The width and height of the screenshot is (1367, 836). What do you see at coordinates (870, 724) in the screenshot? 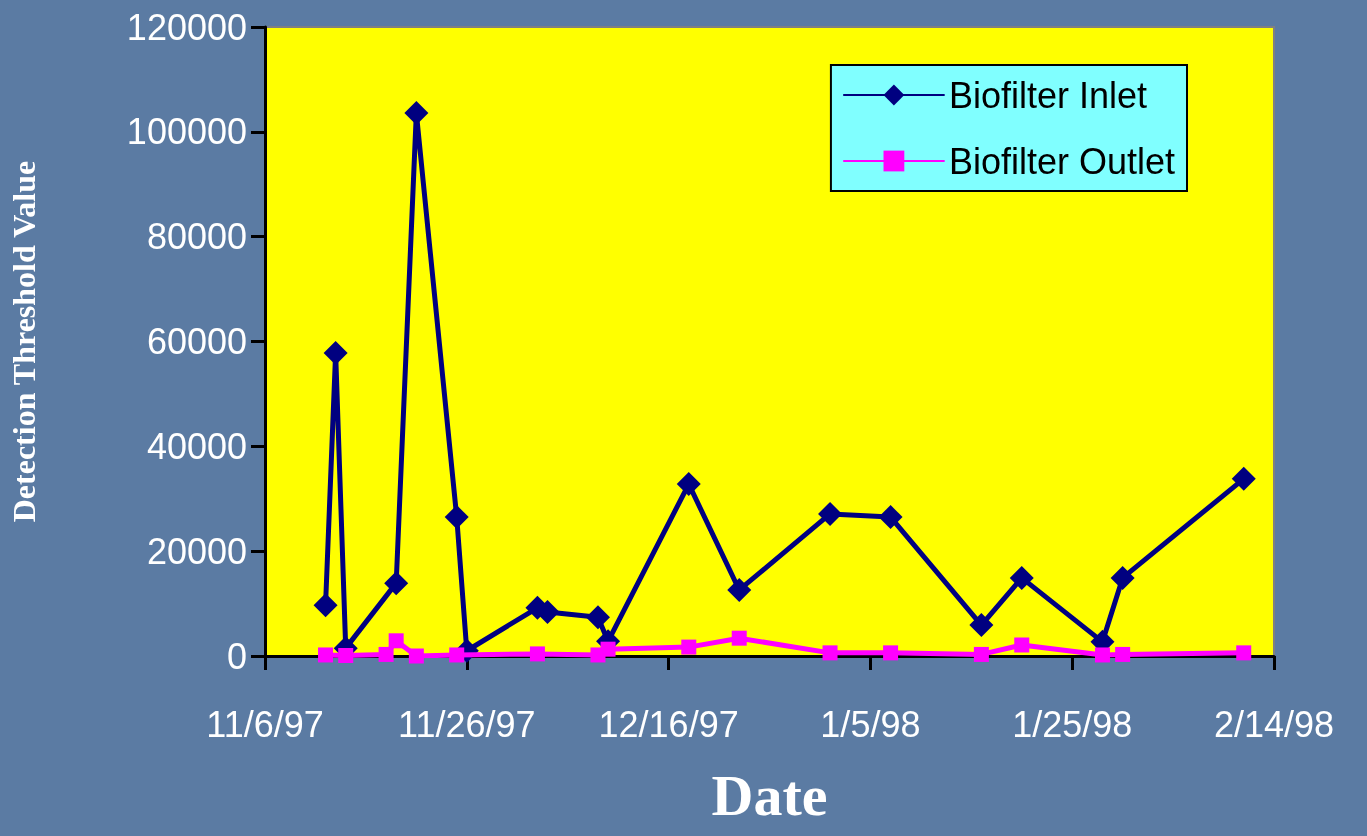
I see `x-tick-label: 1/5/98` at bounding box center [870, 724].